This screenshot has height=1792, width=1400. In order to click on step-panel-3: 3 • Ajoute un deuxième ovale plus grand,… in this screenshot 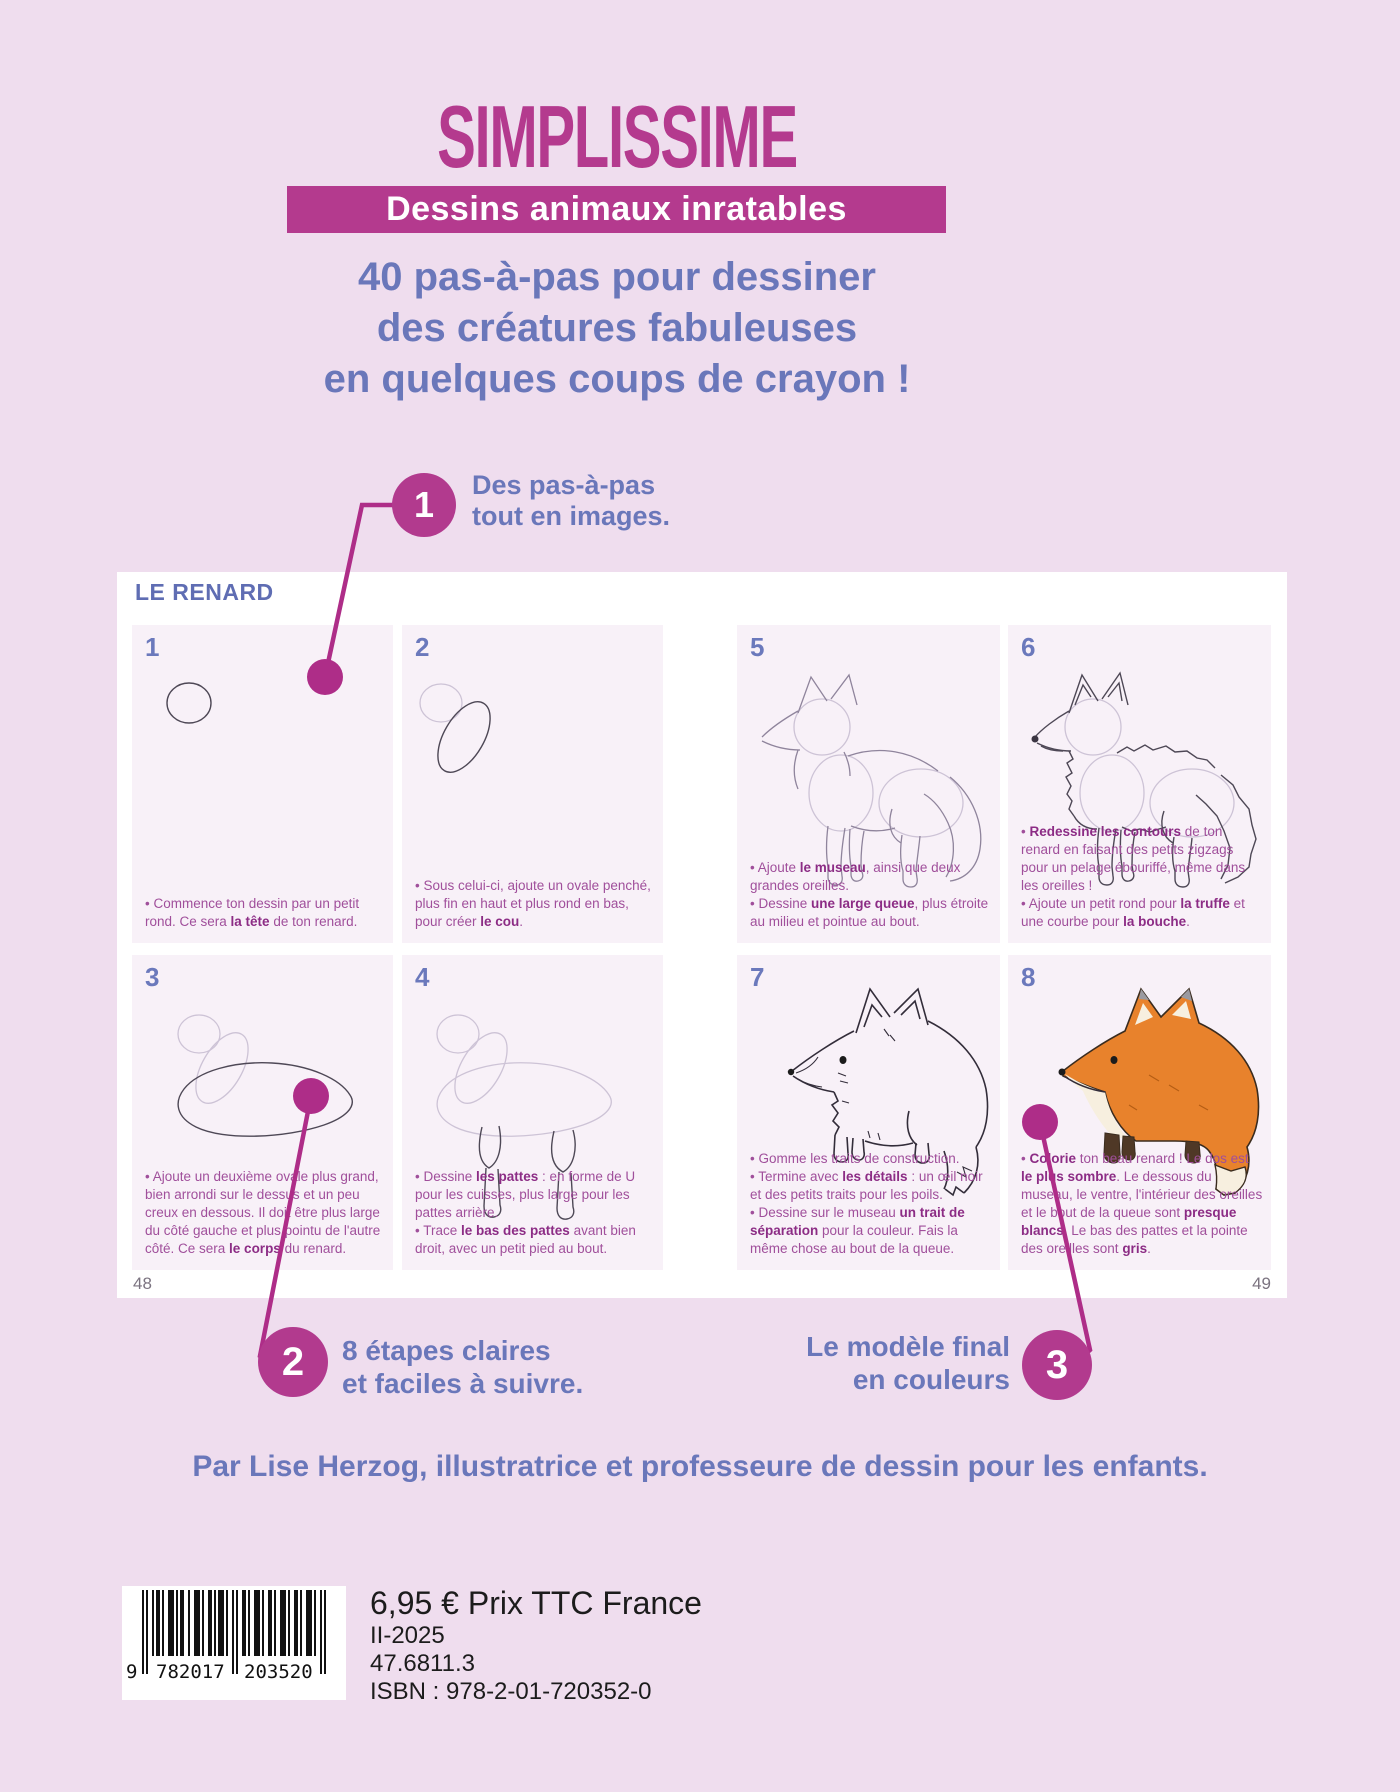, I will do `click(262, 1112)`.